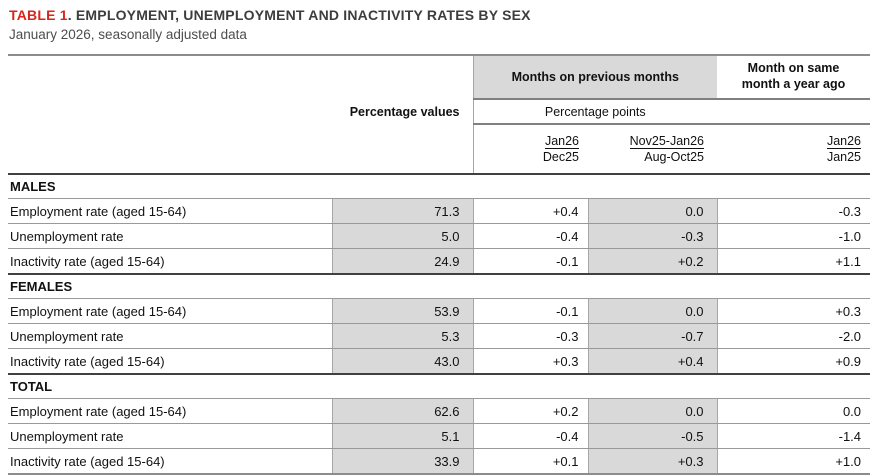 This screenshot has width=881, height=475. I want to click on cell-month-change: +0.2, so click(530, 411).